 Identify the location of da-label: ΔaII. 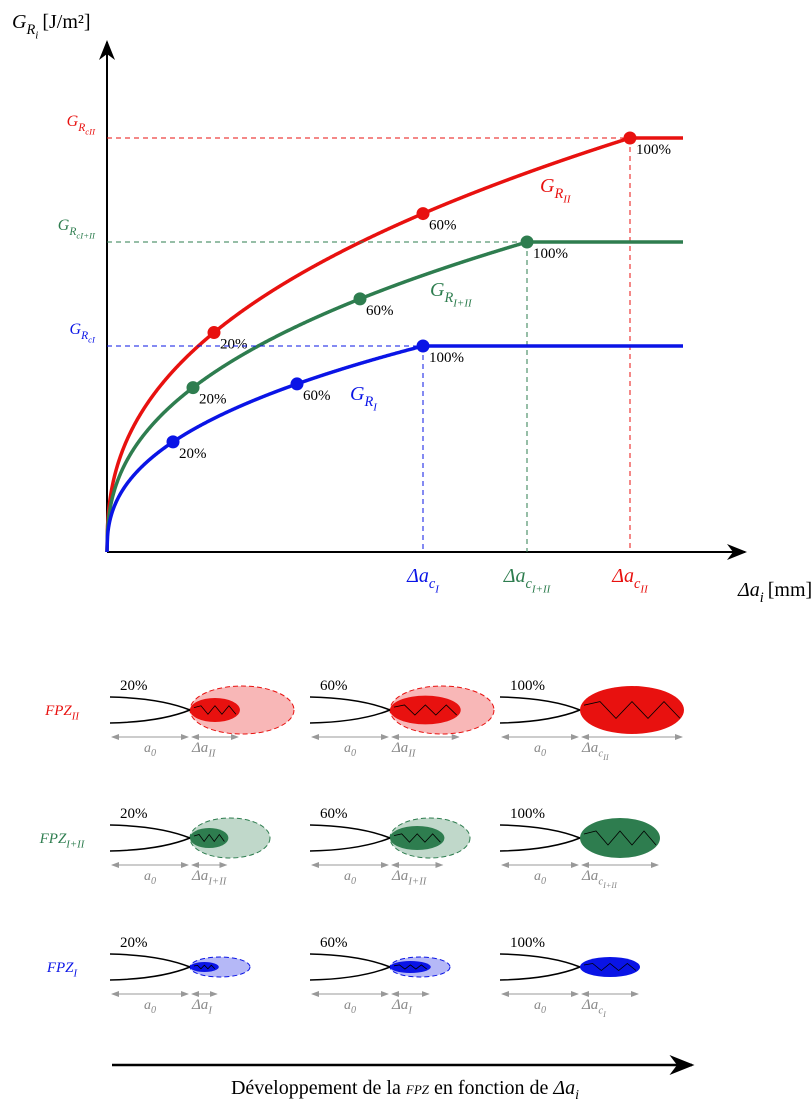
(404, 750).